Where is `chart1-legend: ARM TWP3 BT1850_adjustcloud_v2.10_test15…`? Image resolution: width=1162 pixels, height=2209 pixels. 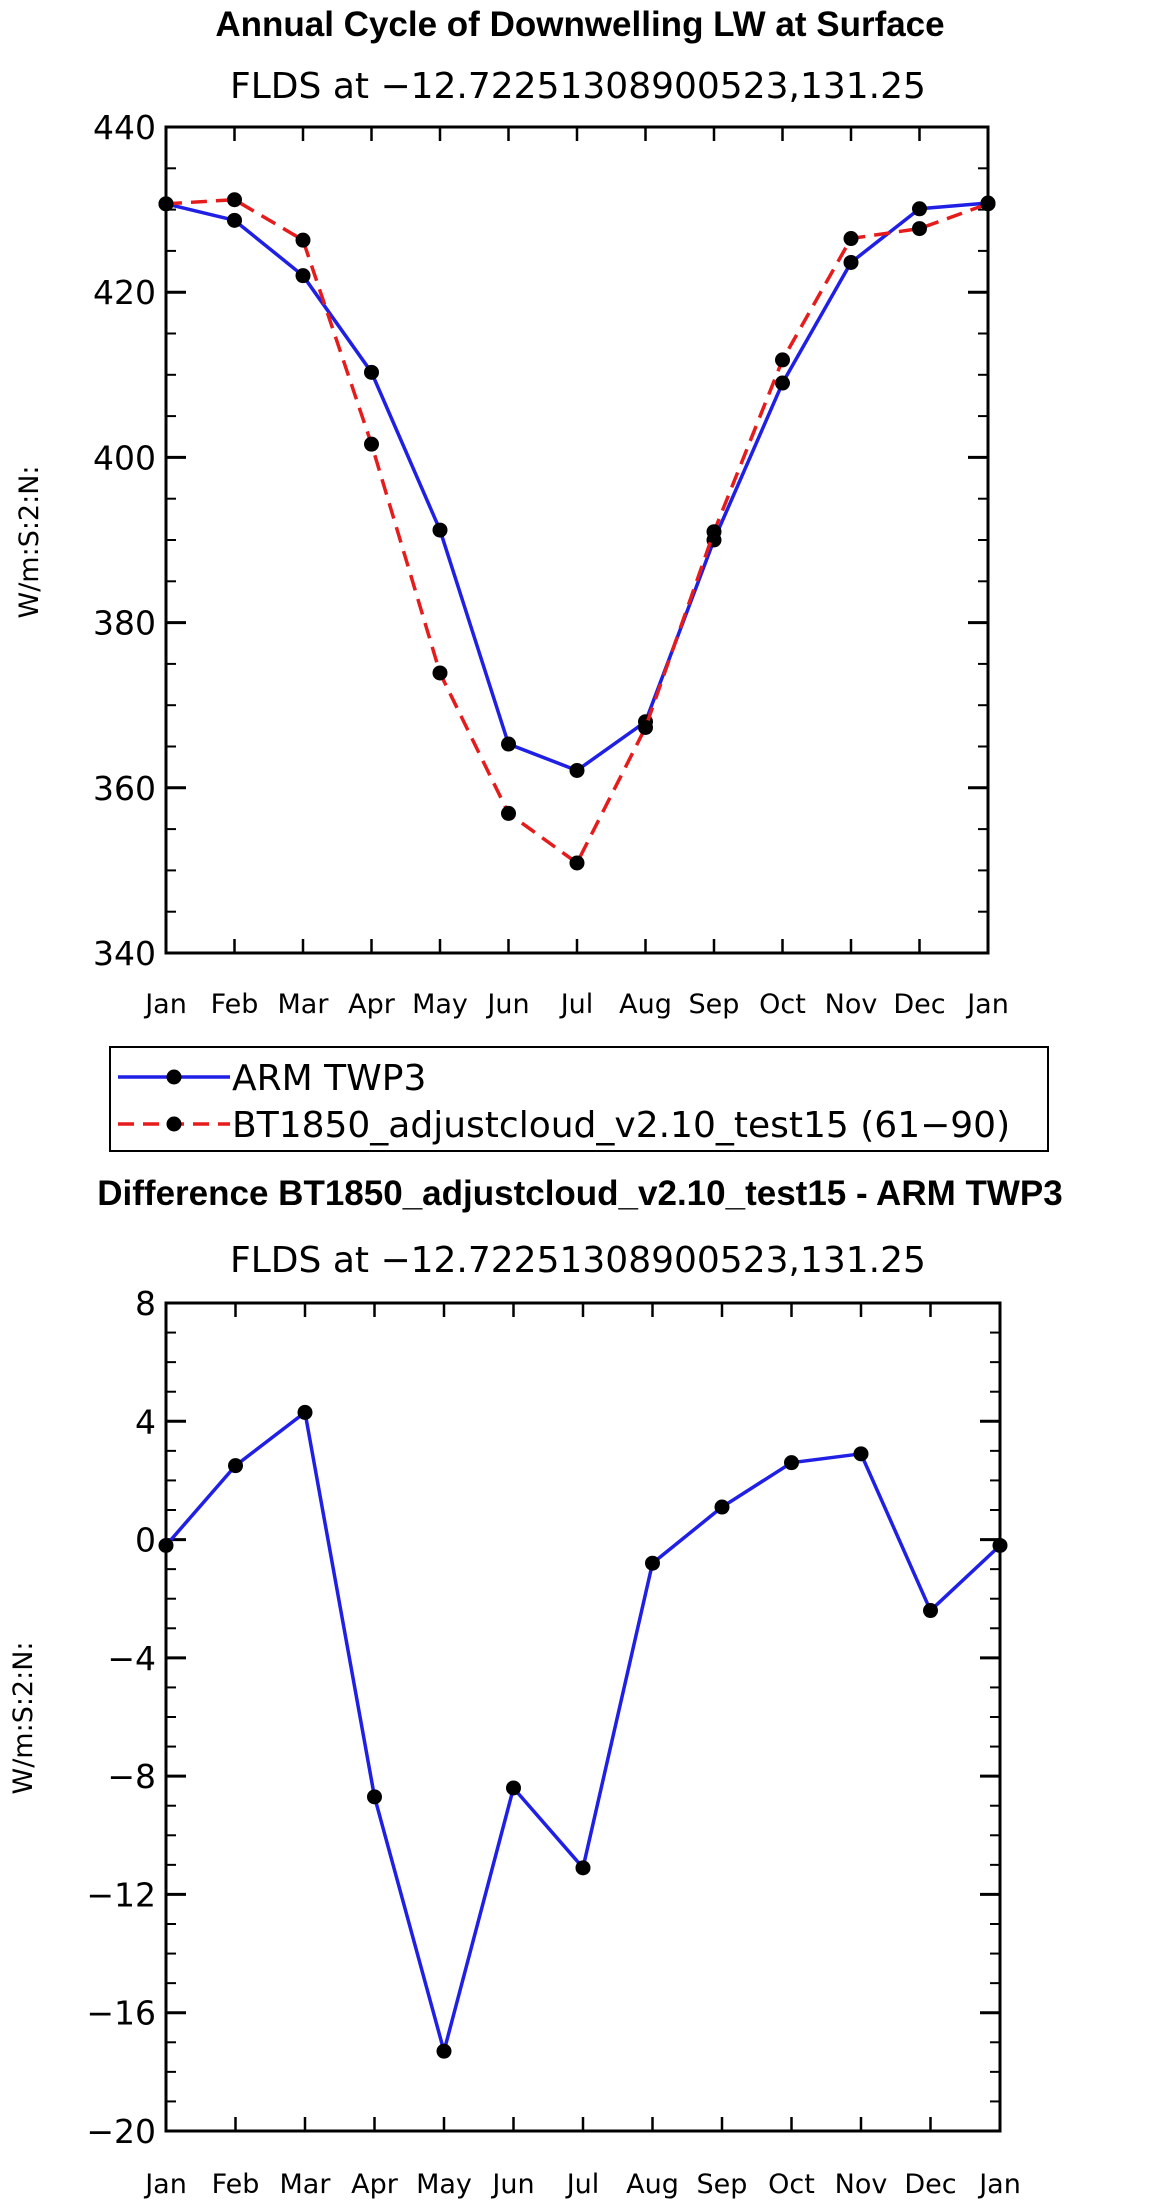
chart1-legend: ARM TWP3 BT1850_adjustcloud_v2.10_test15… is located at coordinates (579, 1099).